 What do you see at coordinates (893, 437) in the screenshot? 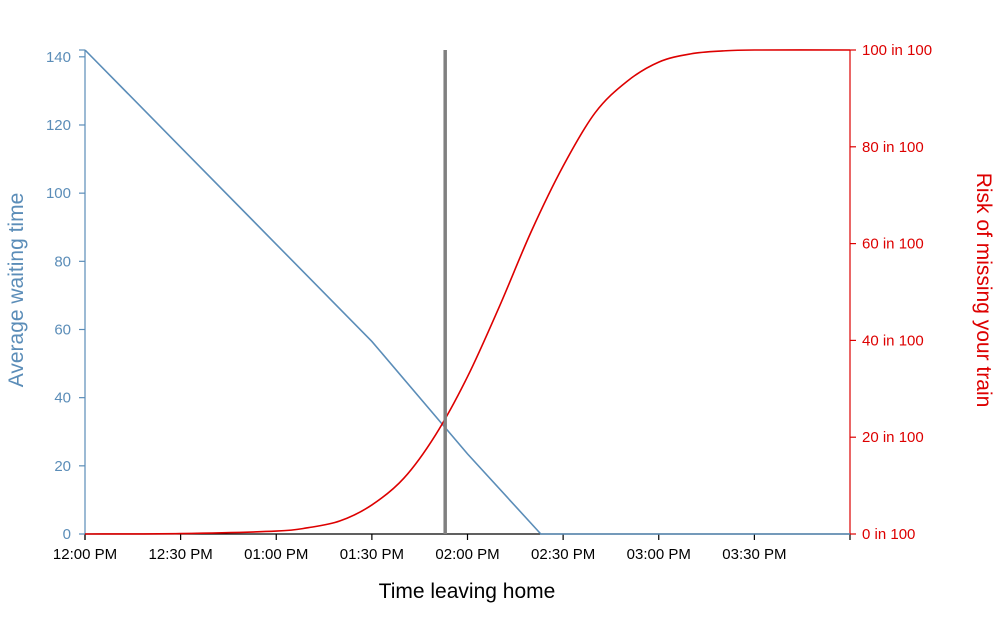
I see `y-right-tick-label: 20 in 100` at bounding box center [893, 437].